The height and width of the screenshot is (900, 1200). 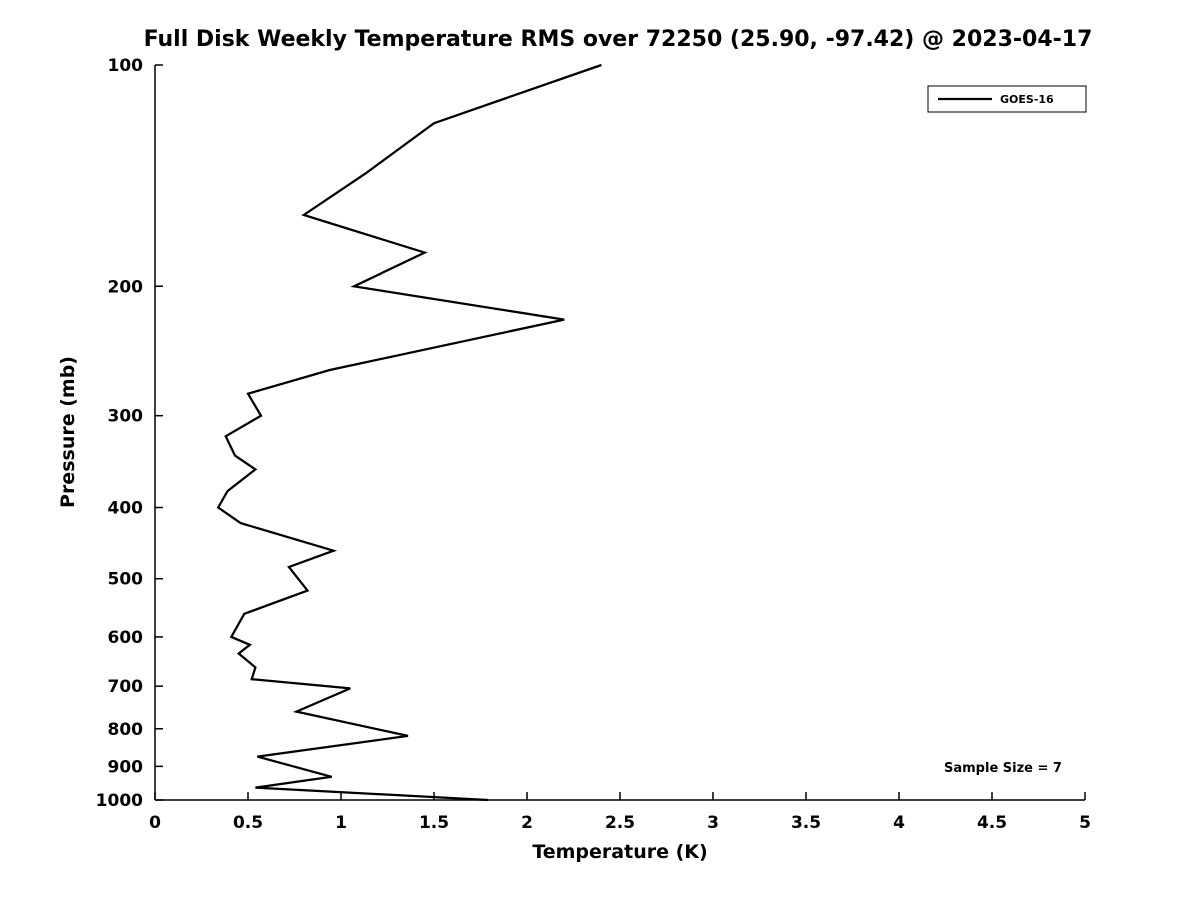 What do you see at coordinates (119, 801) in the screenshot?
I see `y-tick-label: 1000` at bounding box center [119, 801].